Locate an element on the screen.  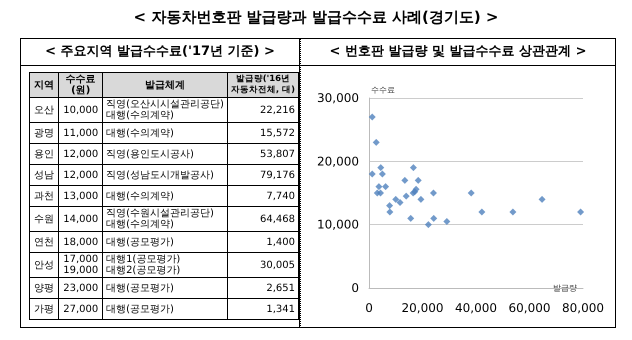
text: 발급량('16년 자동차전체, 대) is located at coordinates (262, 85).